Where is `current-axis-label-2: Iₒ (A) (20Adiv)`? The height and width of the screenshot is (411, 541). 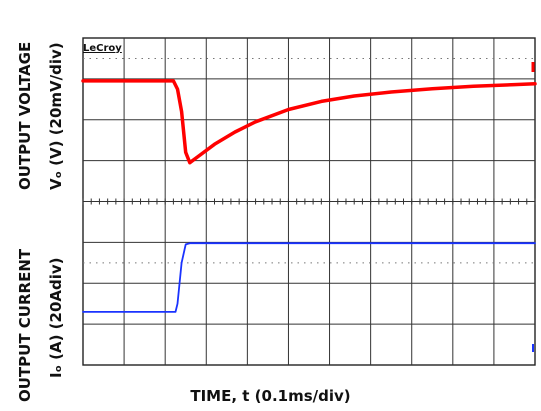
current-axis-label-2: Iₒ (A) (20Adiv) is located at coordinates (56, 317).